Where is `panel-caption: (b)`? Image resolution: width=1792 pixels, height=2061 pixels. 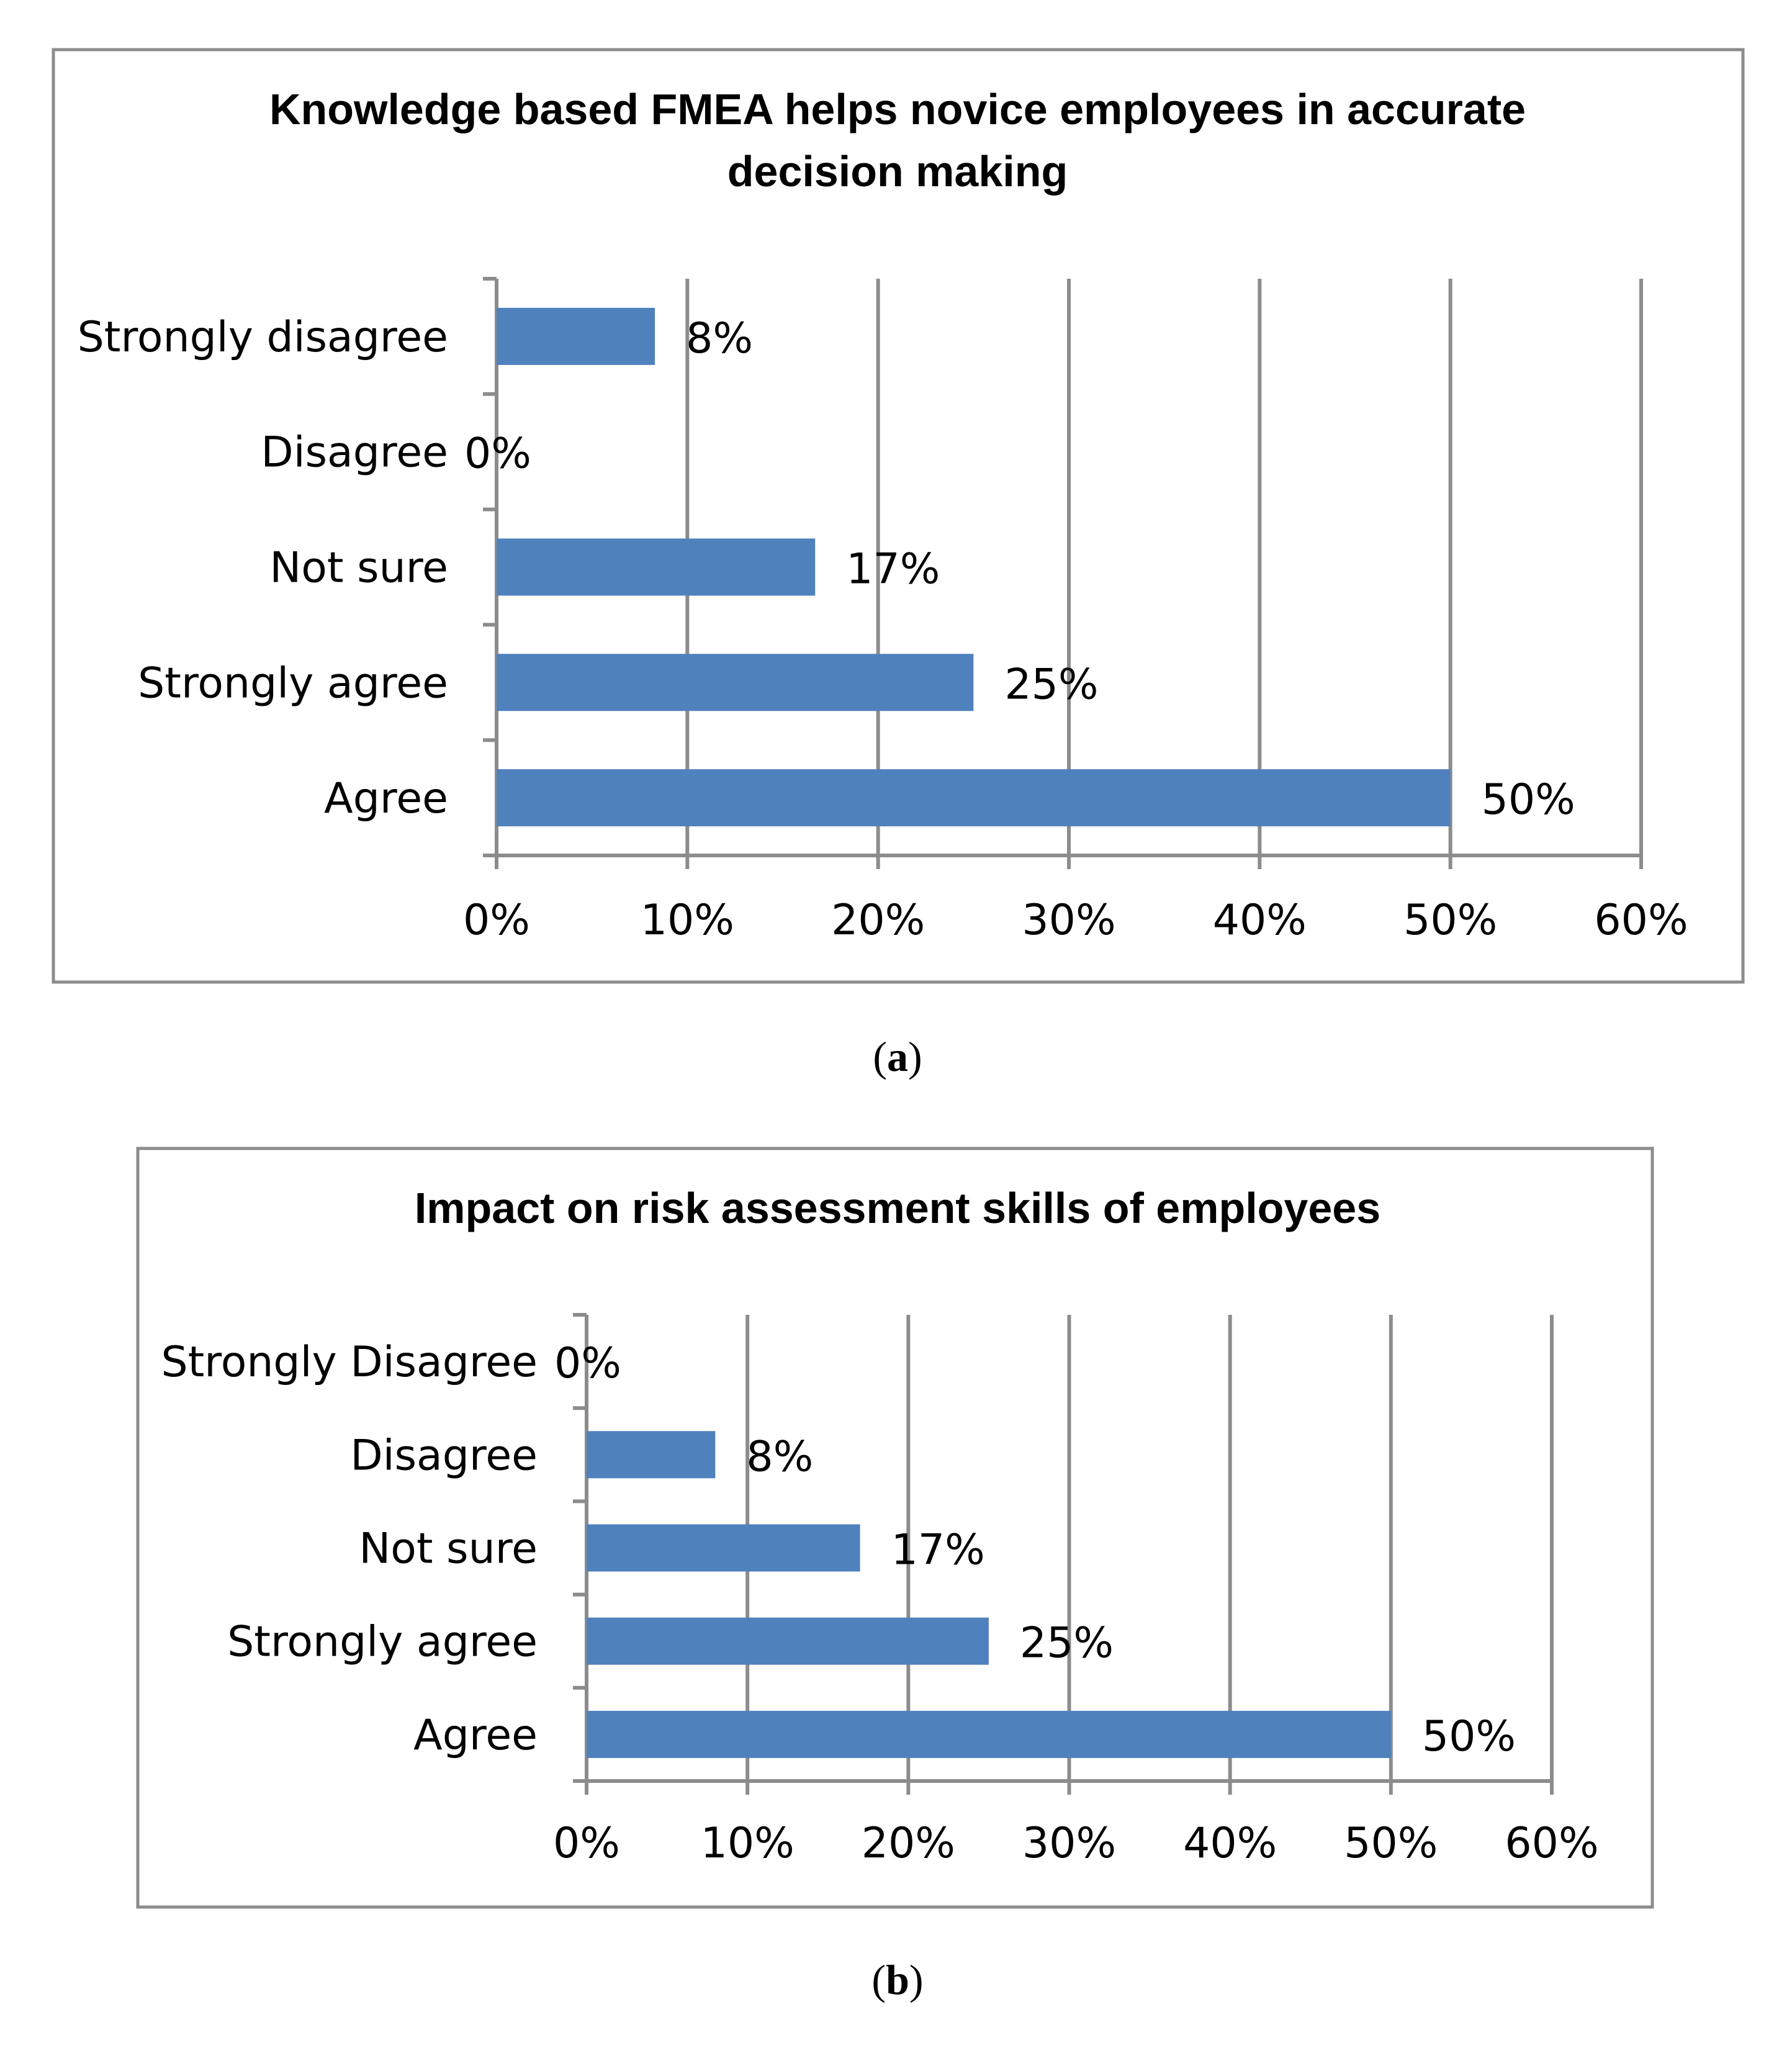
panel-caption: (b) is located at coordinates (897, 1980).